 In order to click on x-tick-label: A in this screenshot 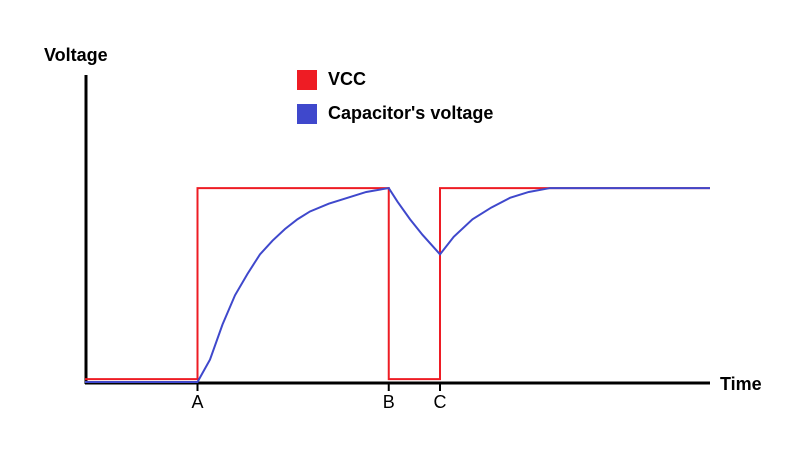, I will do `click(197, 402)`.